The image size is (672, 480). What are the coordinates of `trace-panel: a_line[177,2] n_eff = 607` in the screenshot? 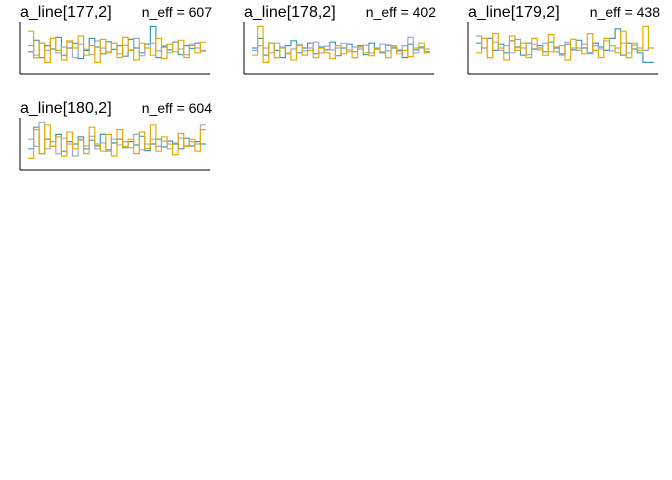 It's located at (115, 39).